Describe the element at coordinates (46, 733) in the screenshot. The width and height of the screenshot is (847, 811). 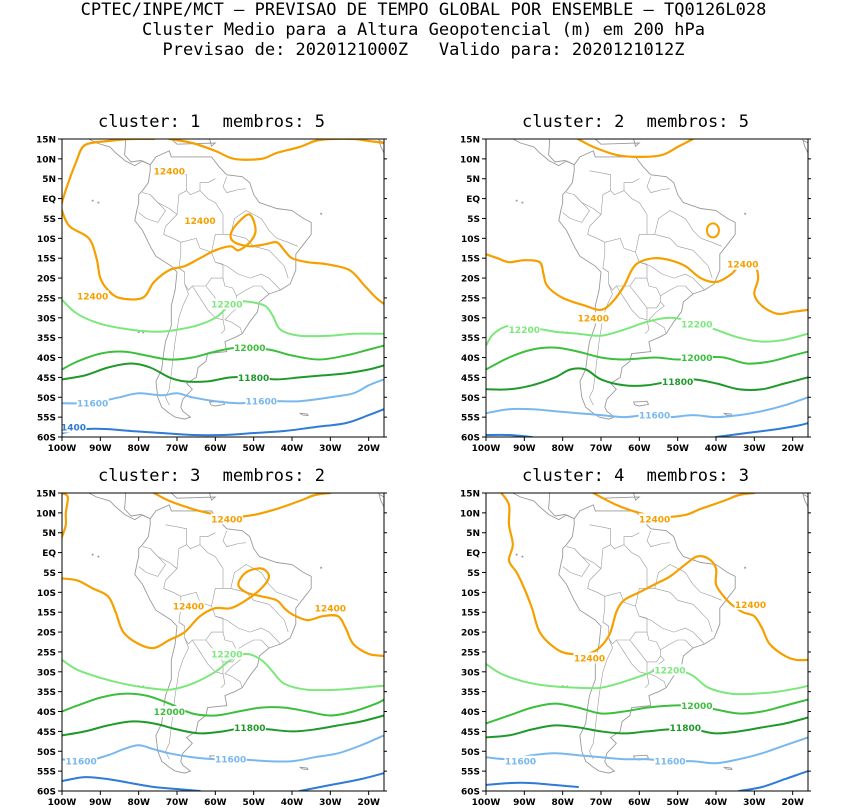
I see `y-tick-label: 45S` at that location.